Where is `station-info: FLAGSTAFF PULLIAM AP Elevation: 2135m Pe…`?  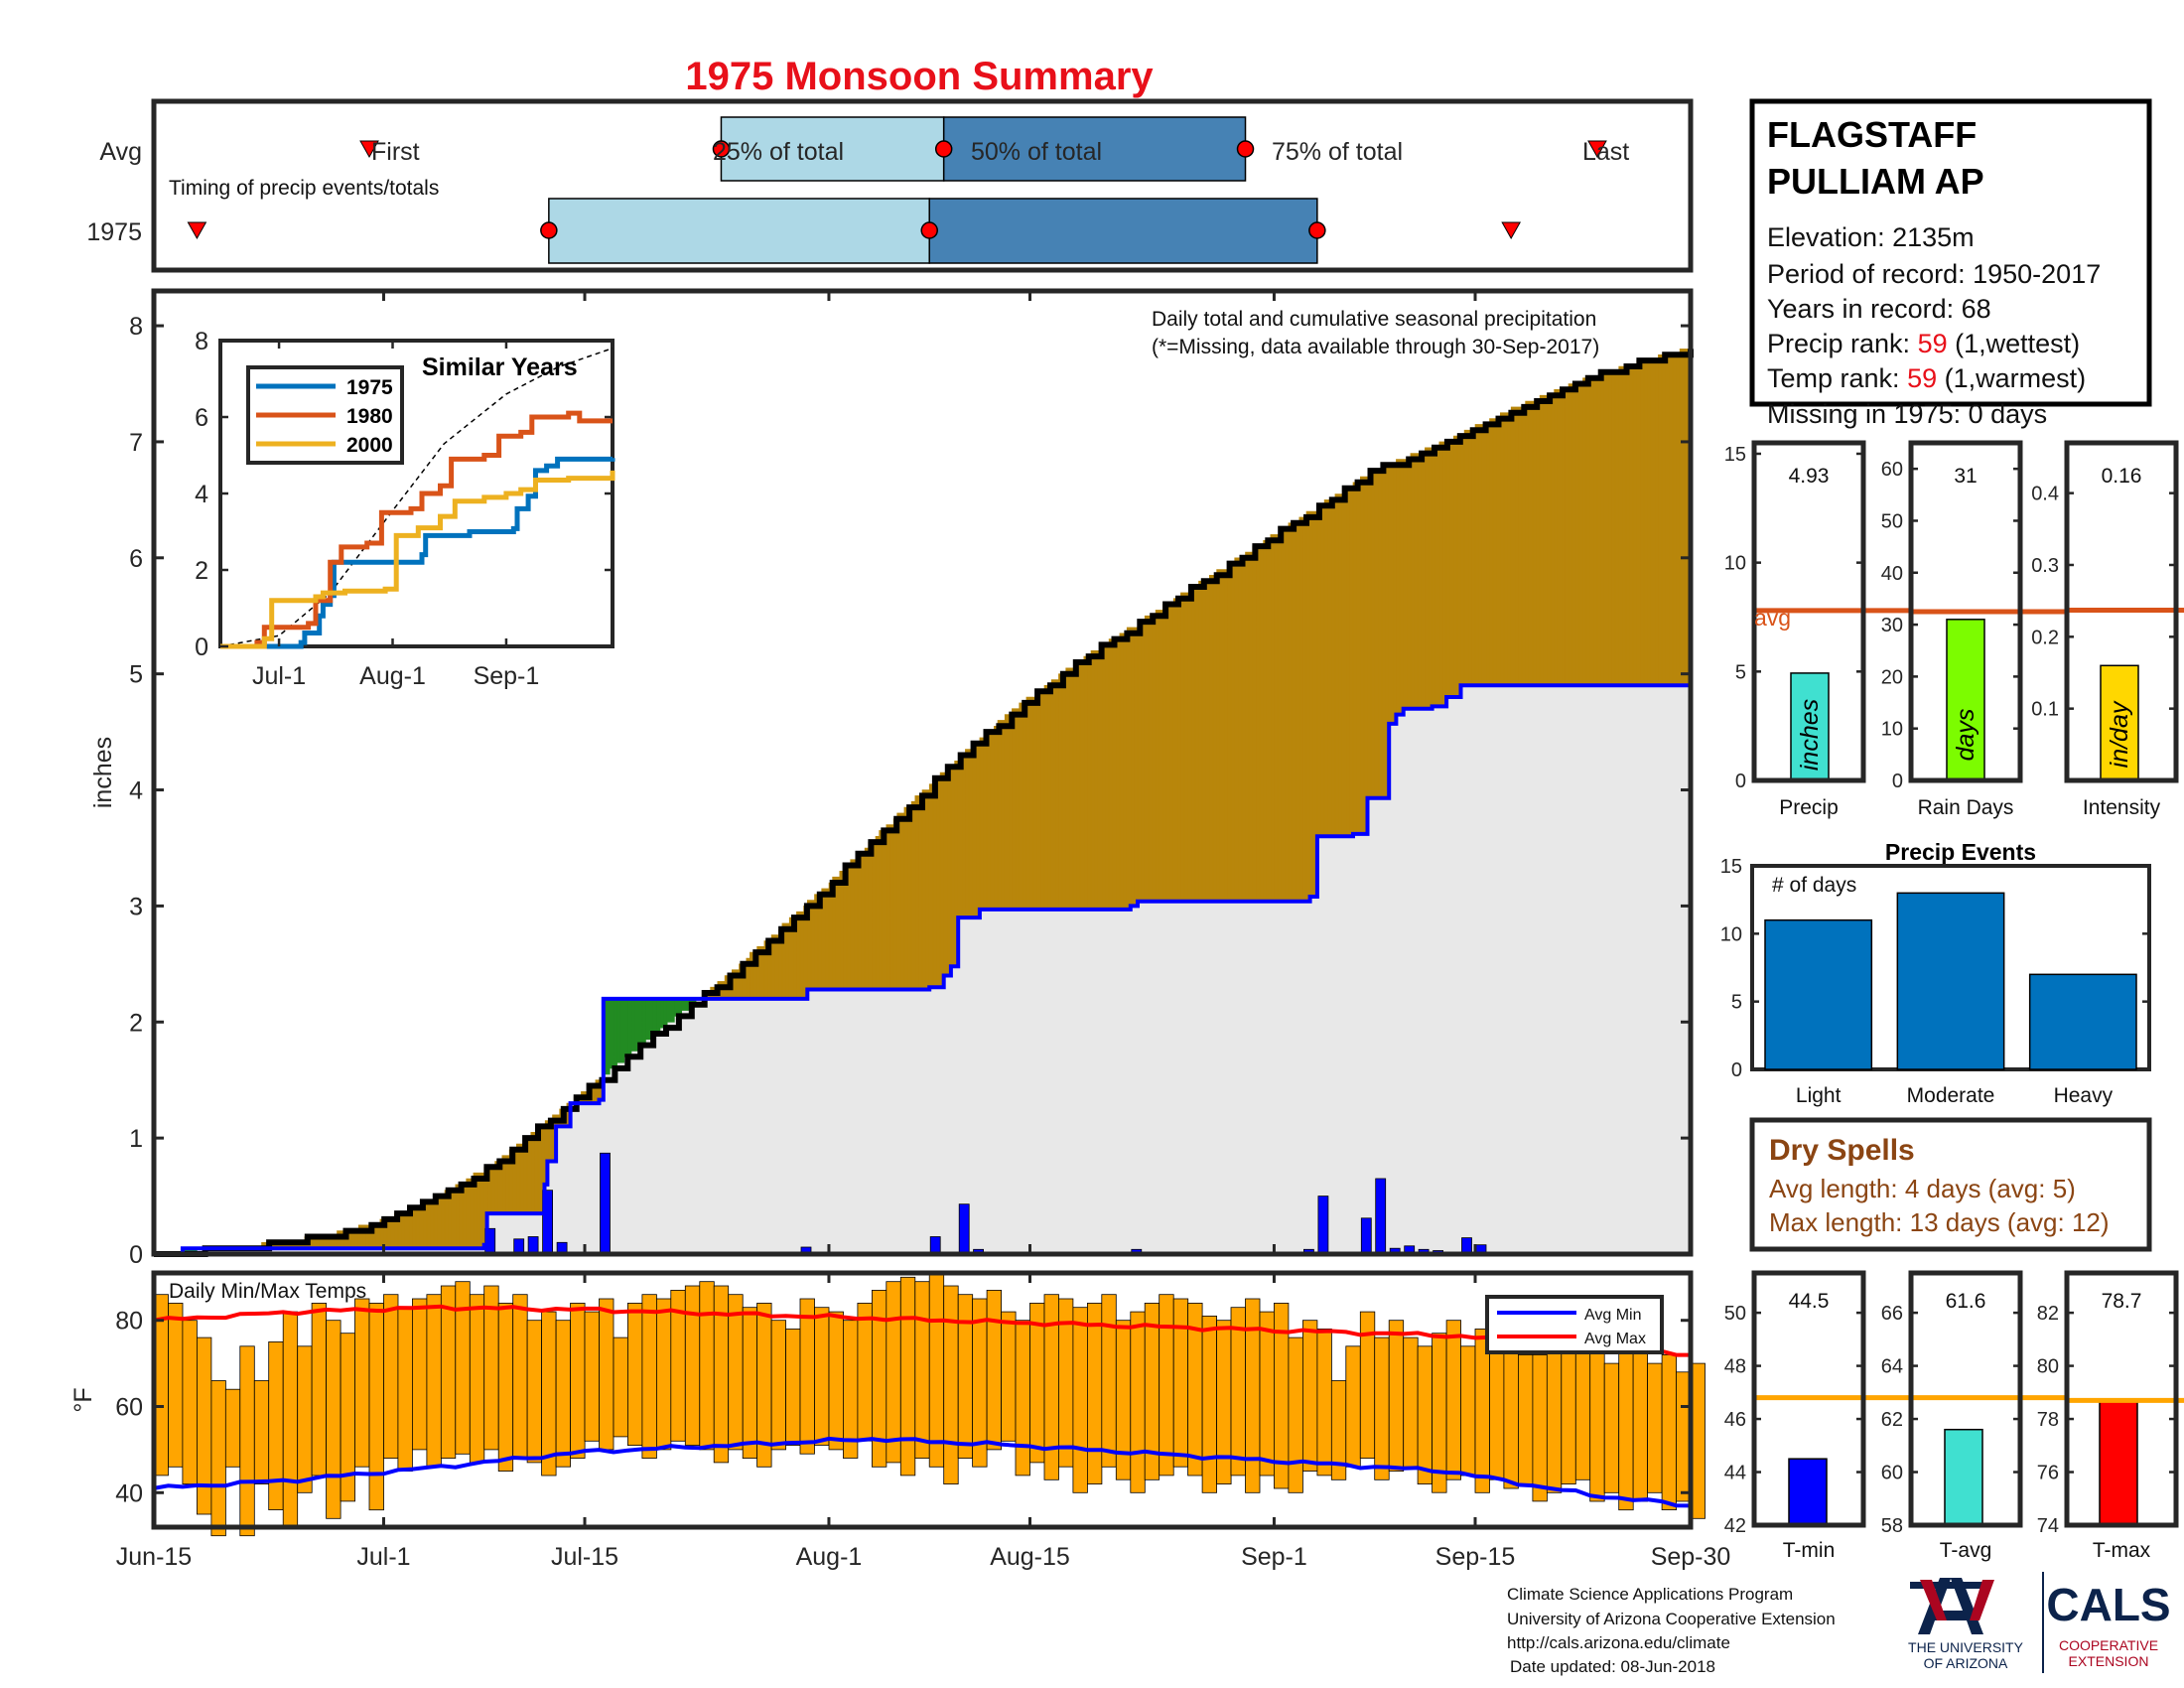 station-info: FLAGSTAFF PULLIAM AP Elevation: 2135m Pe… is located at coordinates (1950, 263).